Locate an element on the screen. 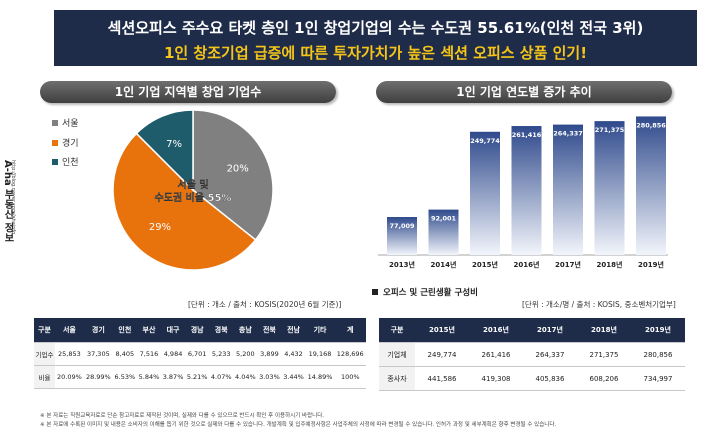 The image size is (720, 443). header-cell: 2018년 is located at coordinates (603, 330).